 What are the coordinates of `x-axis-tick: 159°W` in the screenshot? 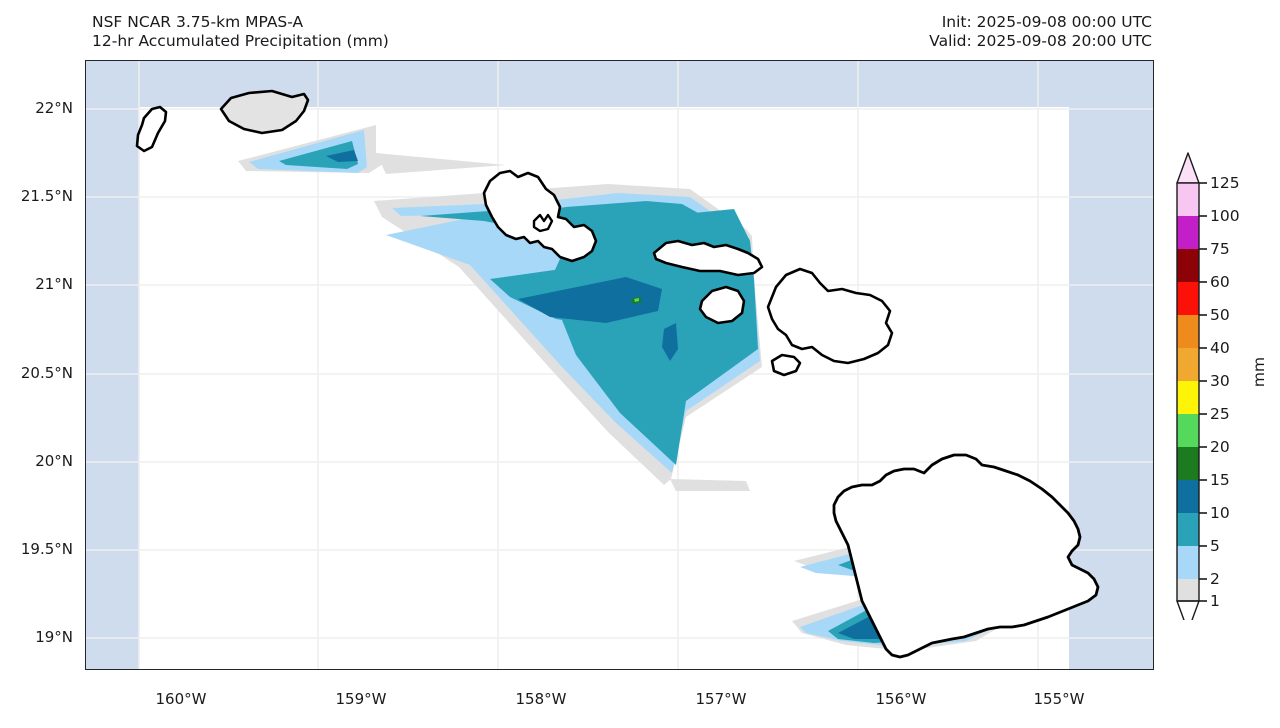 It's located at (361, 699).